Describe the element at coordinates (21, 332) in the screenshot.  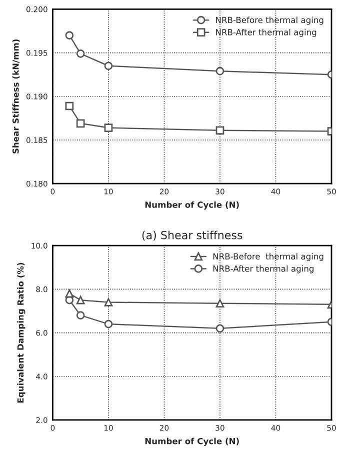
I see `y-axis-title: Equivalent Damping Ratio (%)` at that location.